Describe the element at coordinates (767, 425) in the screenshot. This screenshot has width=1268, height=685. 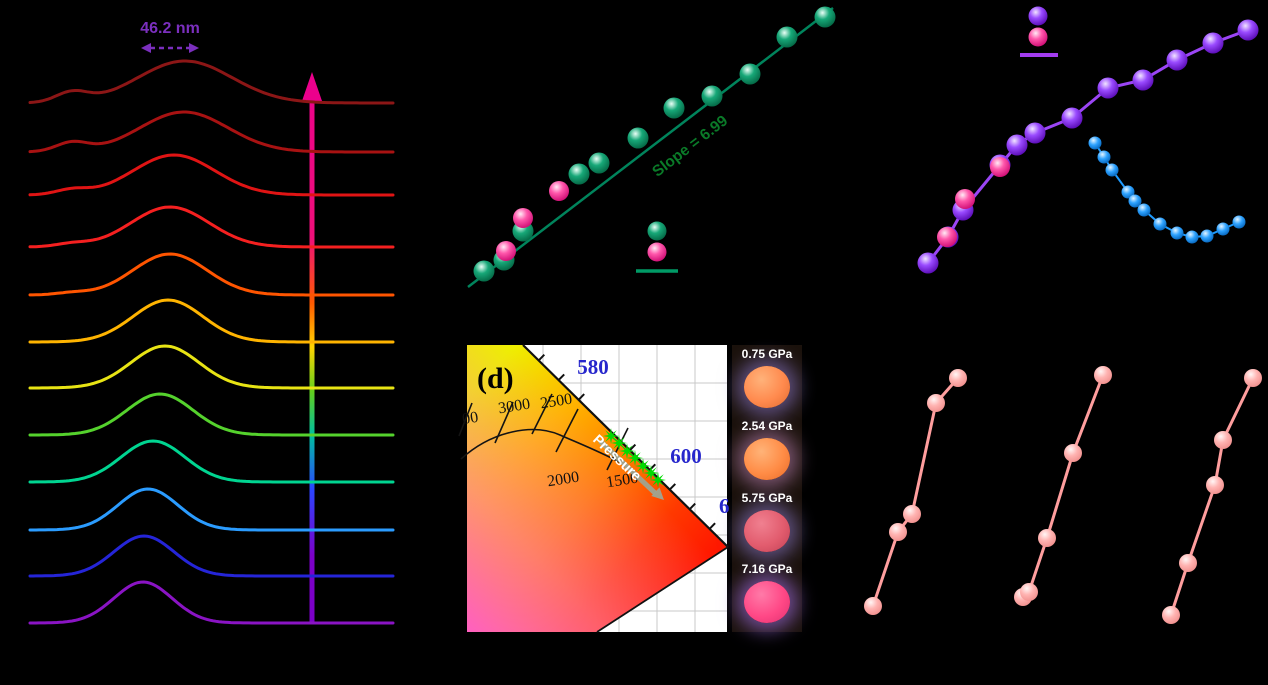
I see `pressure-photo-label: 2.54 GPa` at that location.